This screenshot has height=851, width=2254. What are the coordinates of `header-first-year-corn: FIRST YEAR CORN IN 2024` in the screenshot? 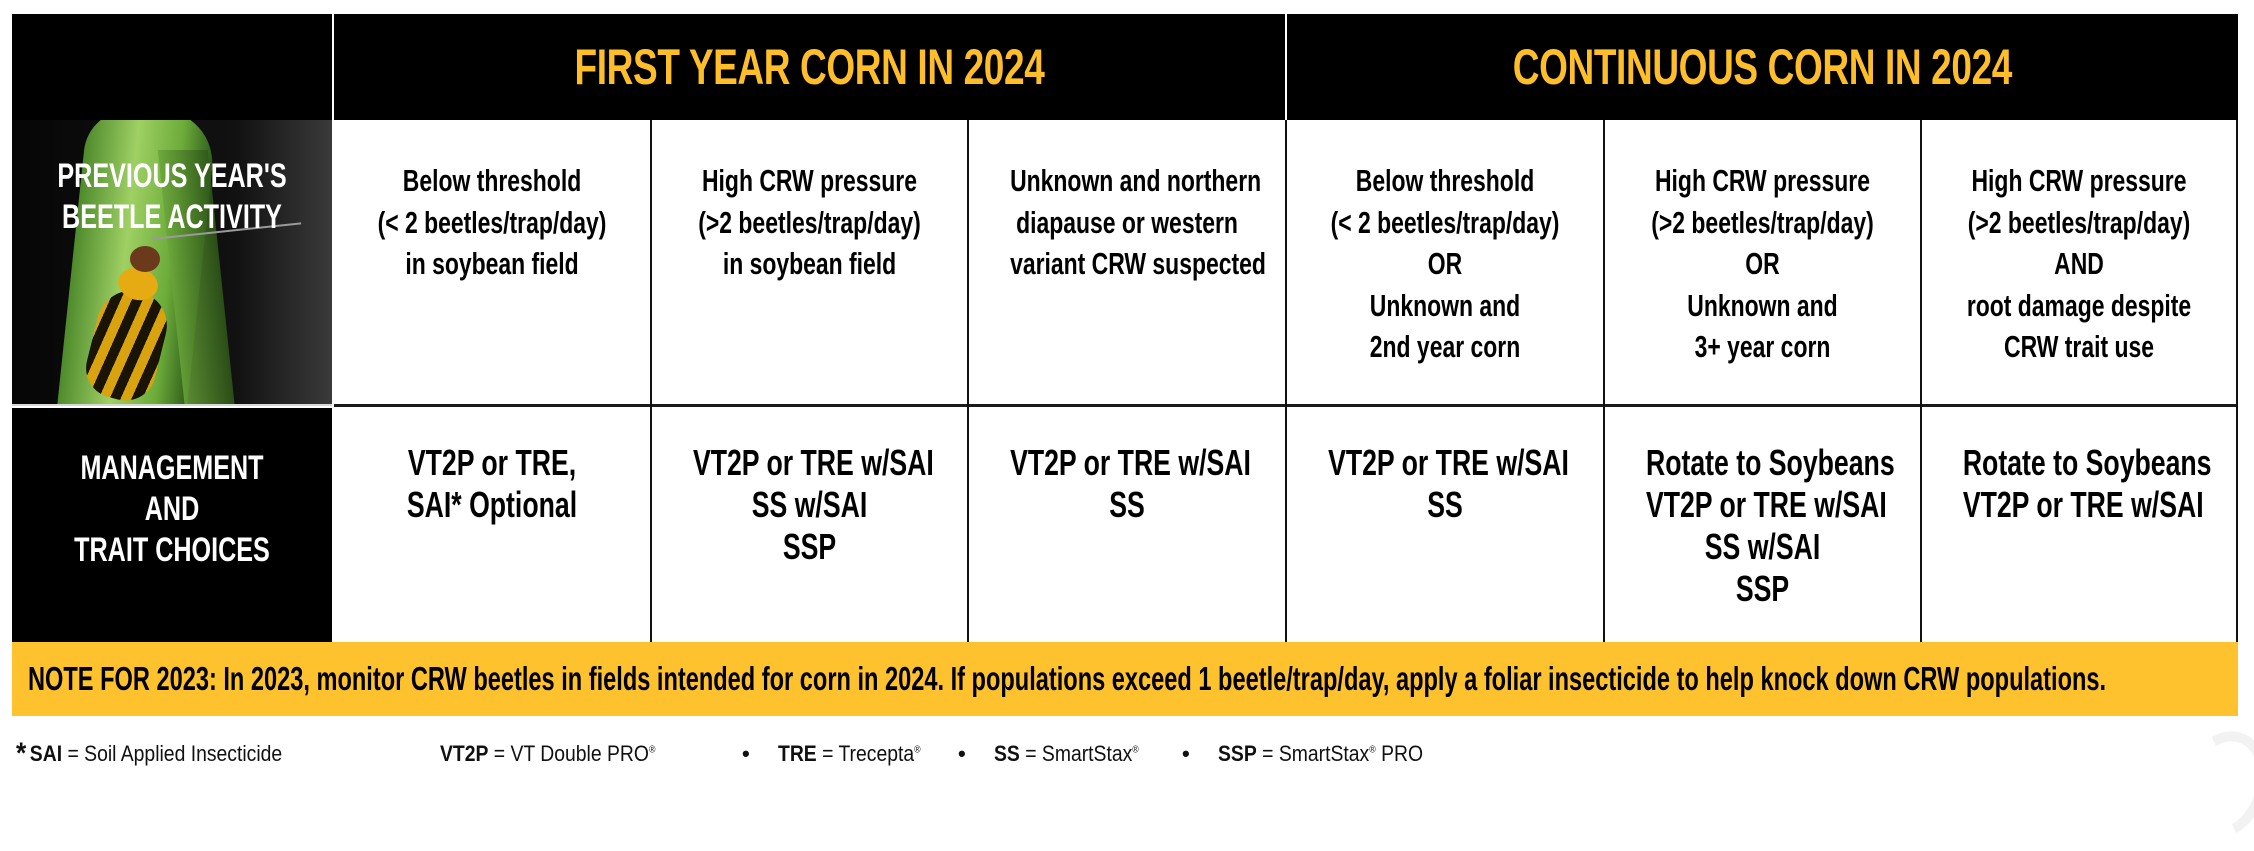 It's located at (809, 67).